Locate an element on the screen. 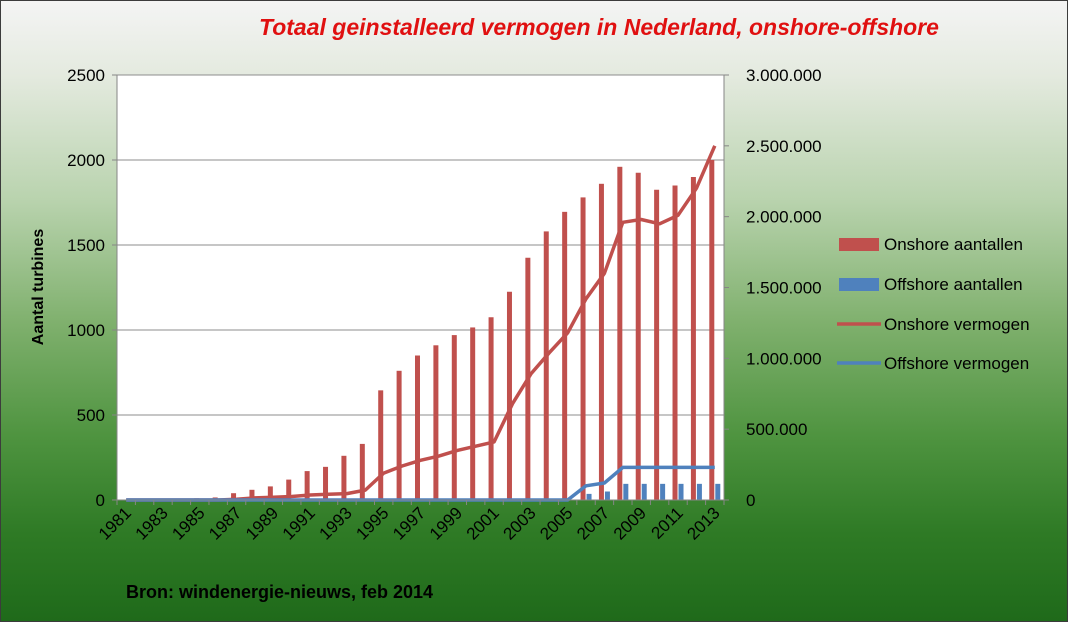 This screenshot has height=622, width=1068. x-tick-label: 1997 is located at coordinates (409, 523).